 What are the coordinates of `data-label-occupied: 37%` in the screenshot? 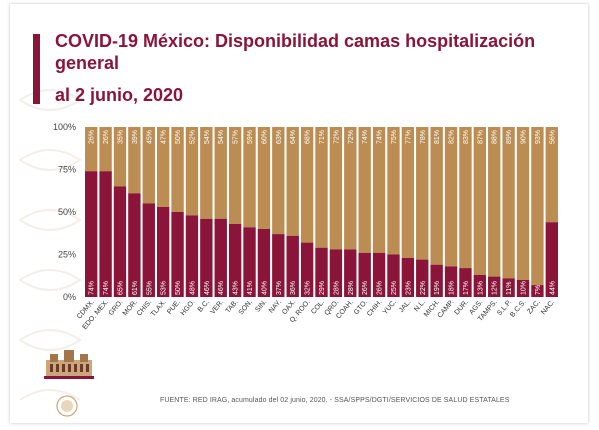 It's located at (279, 288).